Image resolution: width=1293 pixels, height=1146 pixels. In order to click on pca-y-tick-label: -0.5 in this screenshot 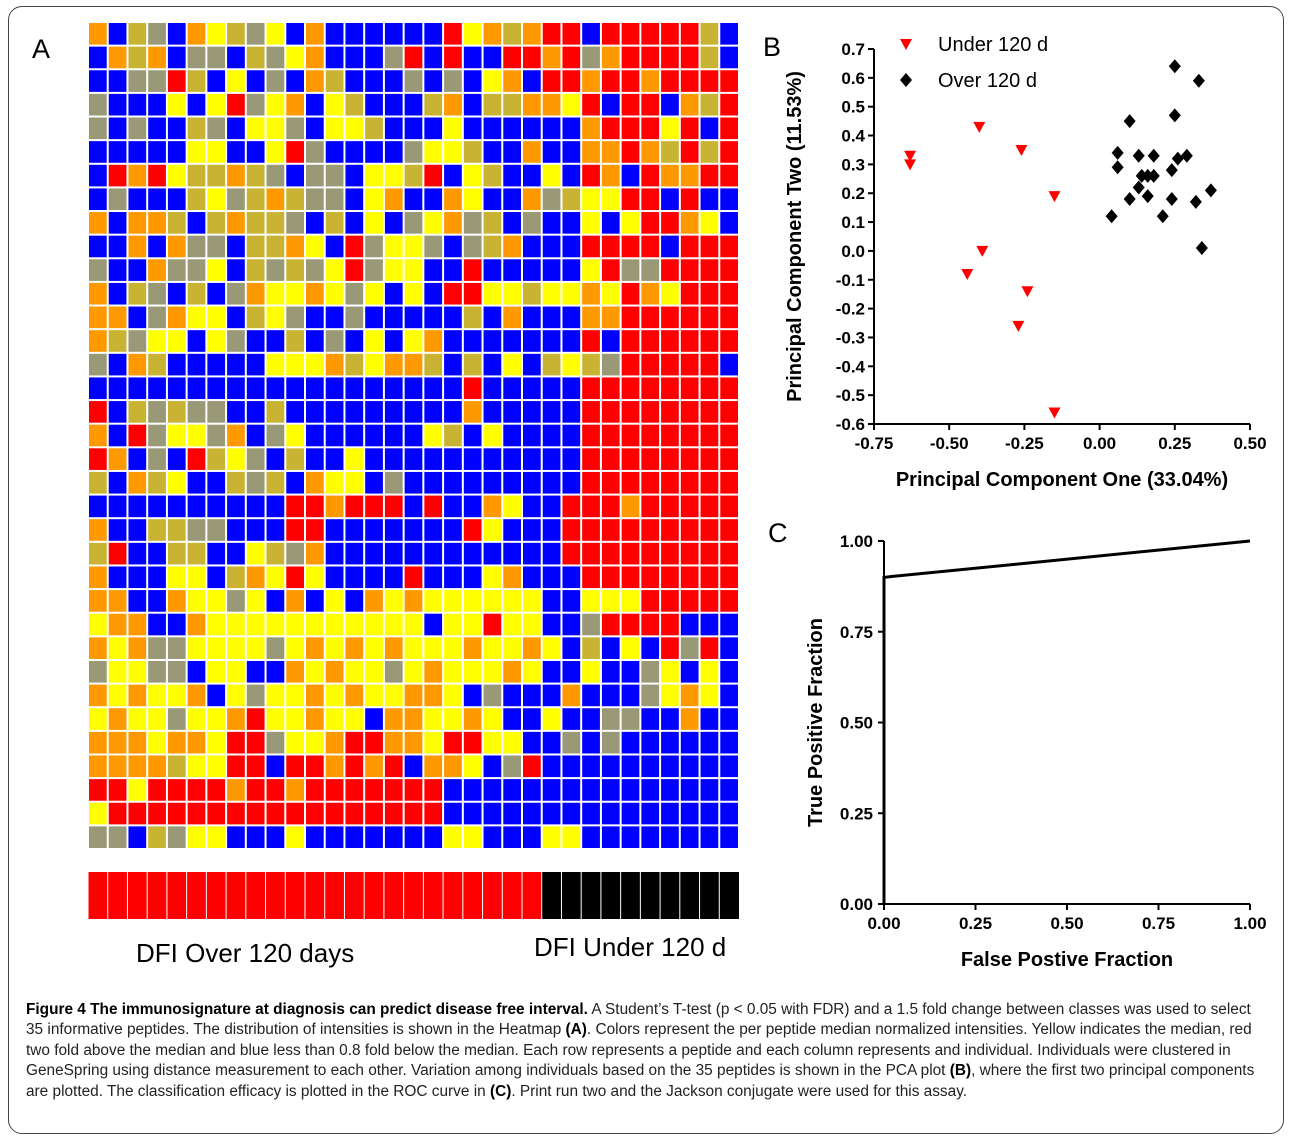, I will do `click(850, 395)`.